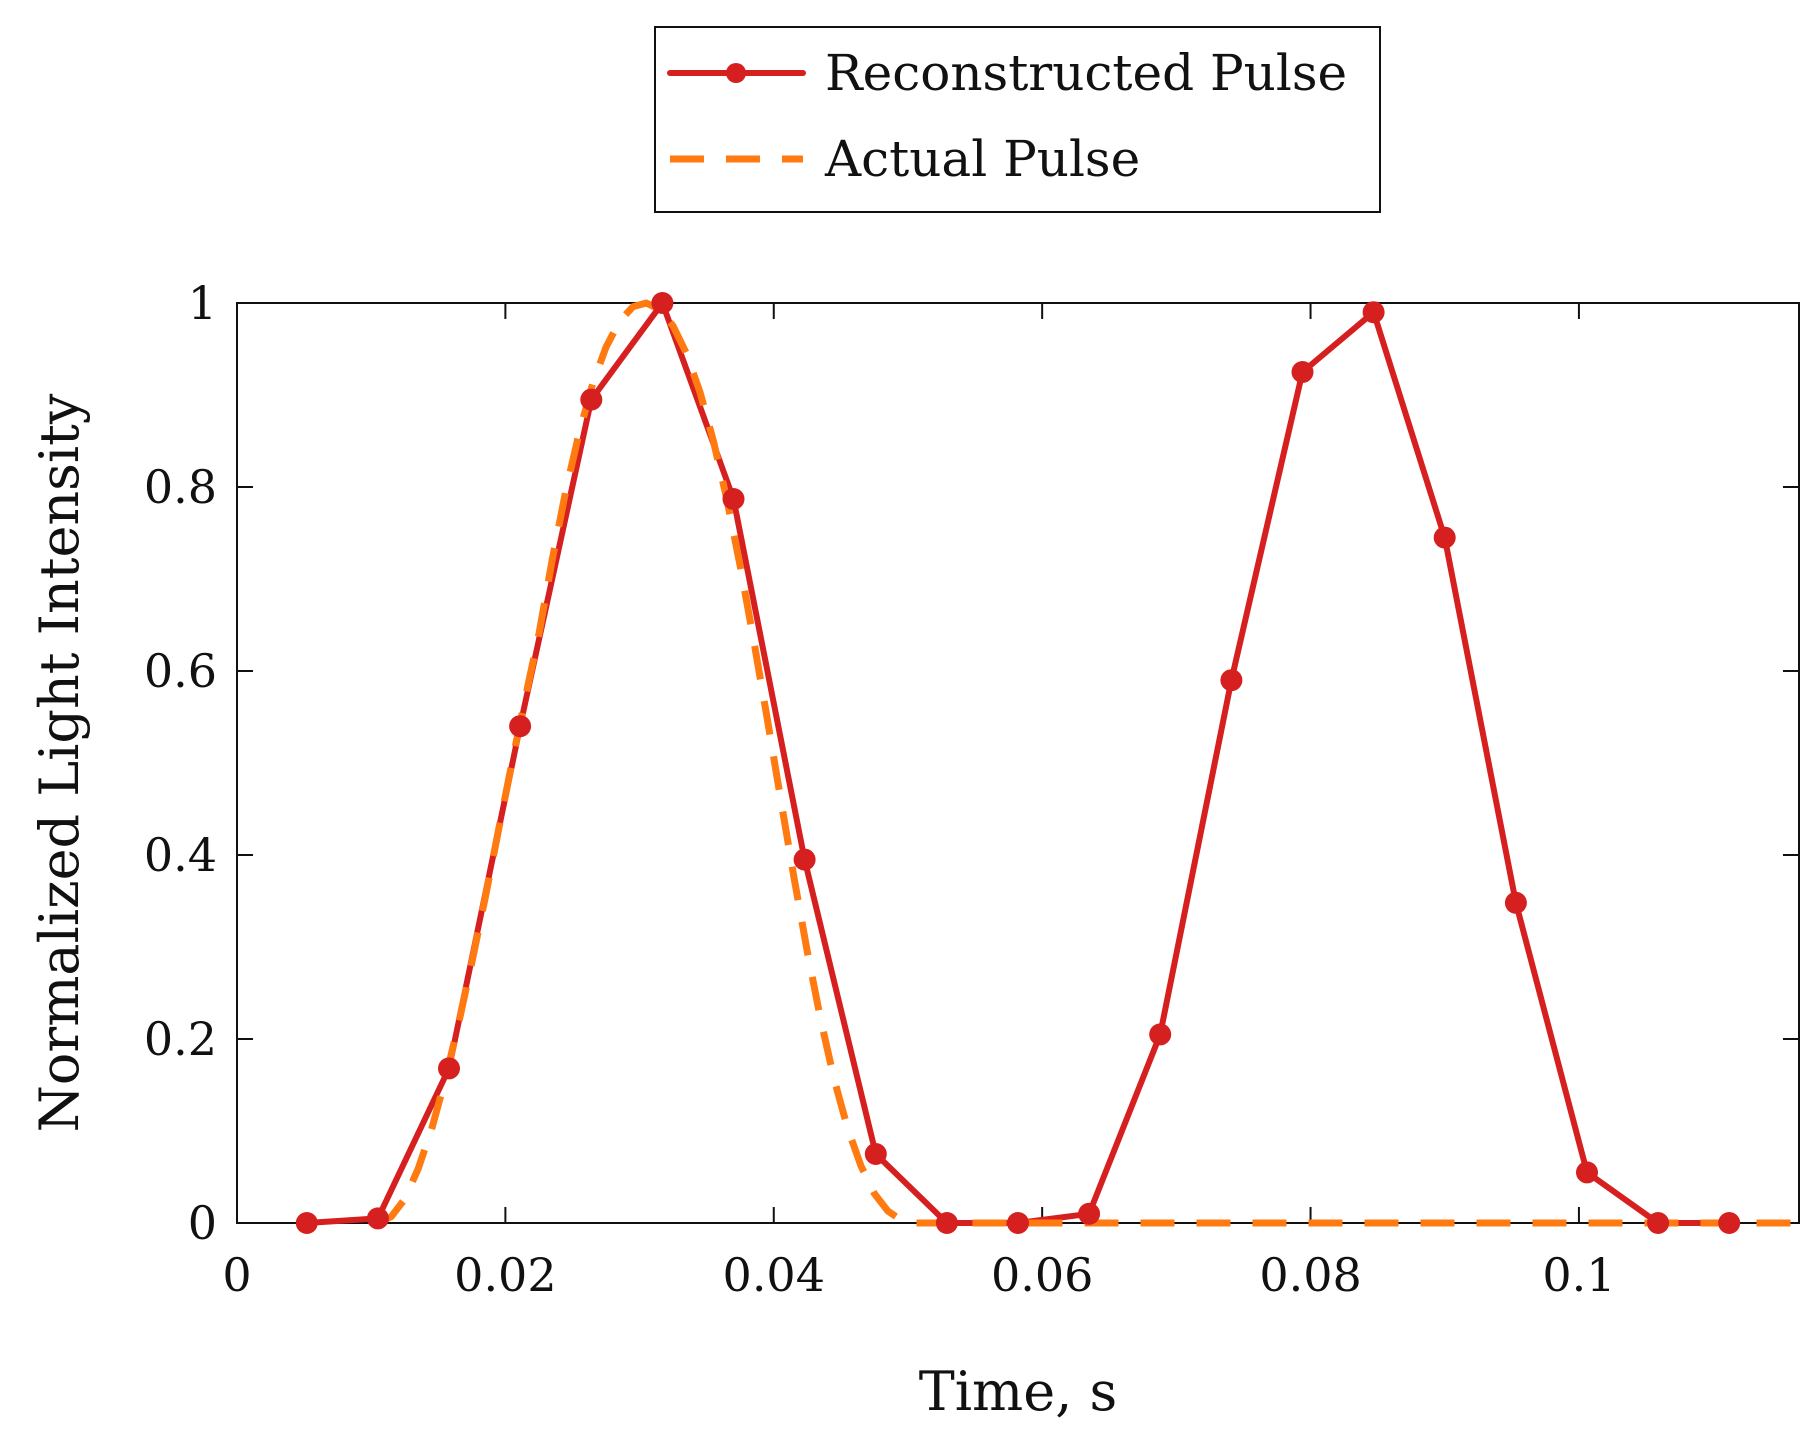 This screenshot has height=1450, width=1817. I want to click on legend: Reconstructed Pulse Actual Pulse, so click(1017, 119).